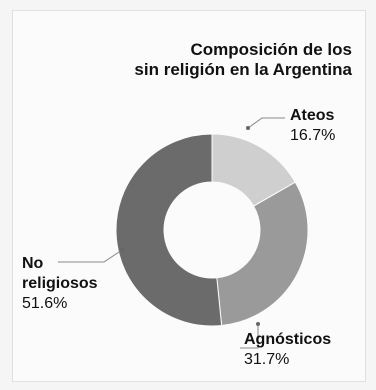  I want to click on leader-ateos-dot, so click(248, 128).